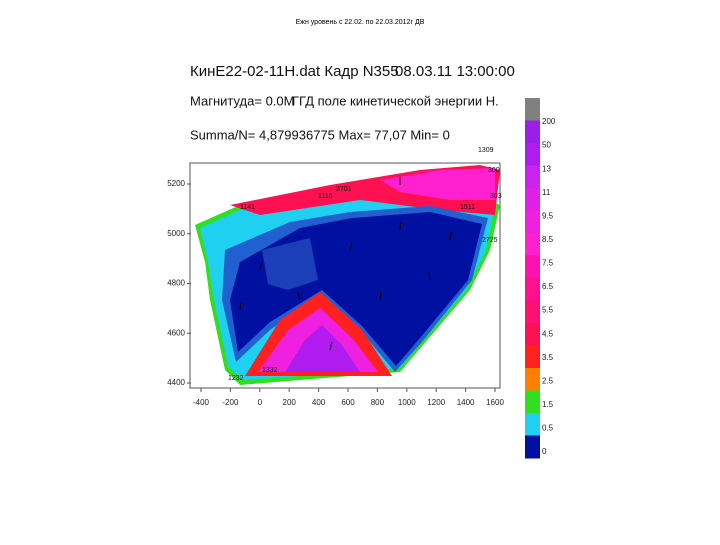 This screenshot has height=545, width=720. I want to click on x-tick-label: 1200, so click(436, 402).